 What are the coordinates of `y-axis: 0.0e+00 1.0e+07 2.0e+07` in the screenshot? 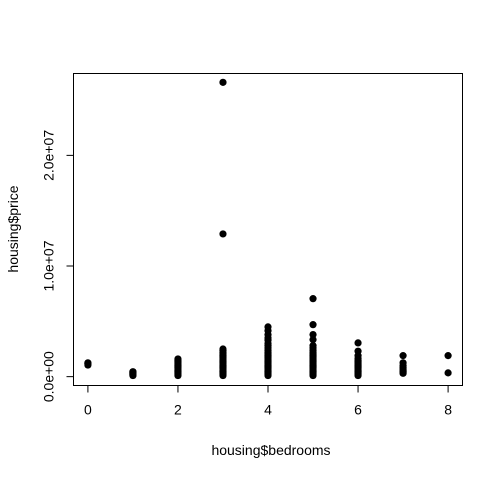 It's located at (57, 266).